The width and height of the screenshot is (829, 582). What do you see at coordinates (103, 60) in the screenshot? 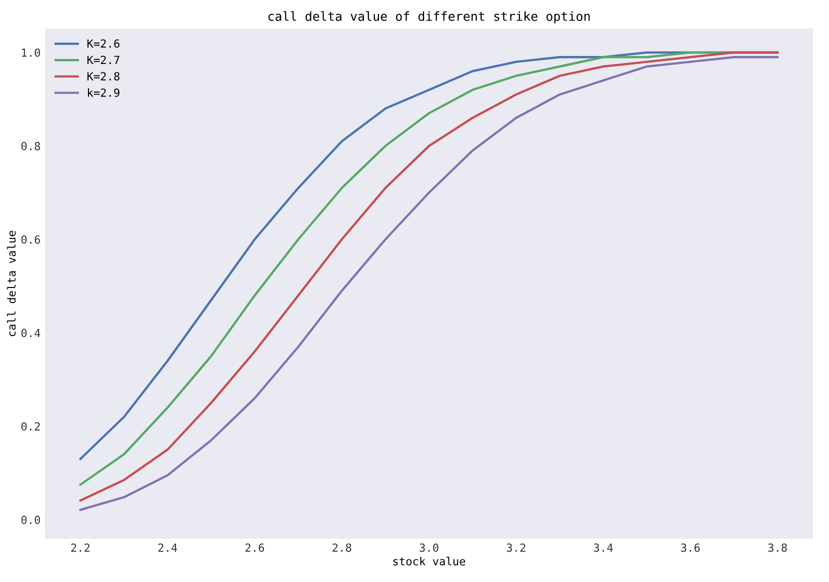
I see `legend-label: K=2.7` at bounding box center [103, 60].